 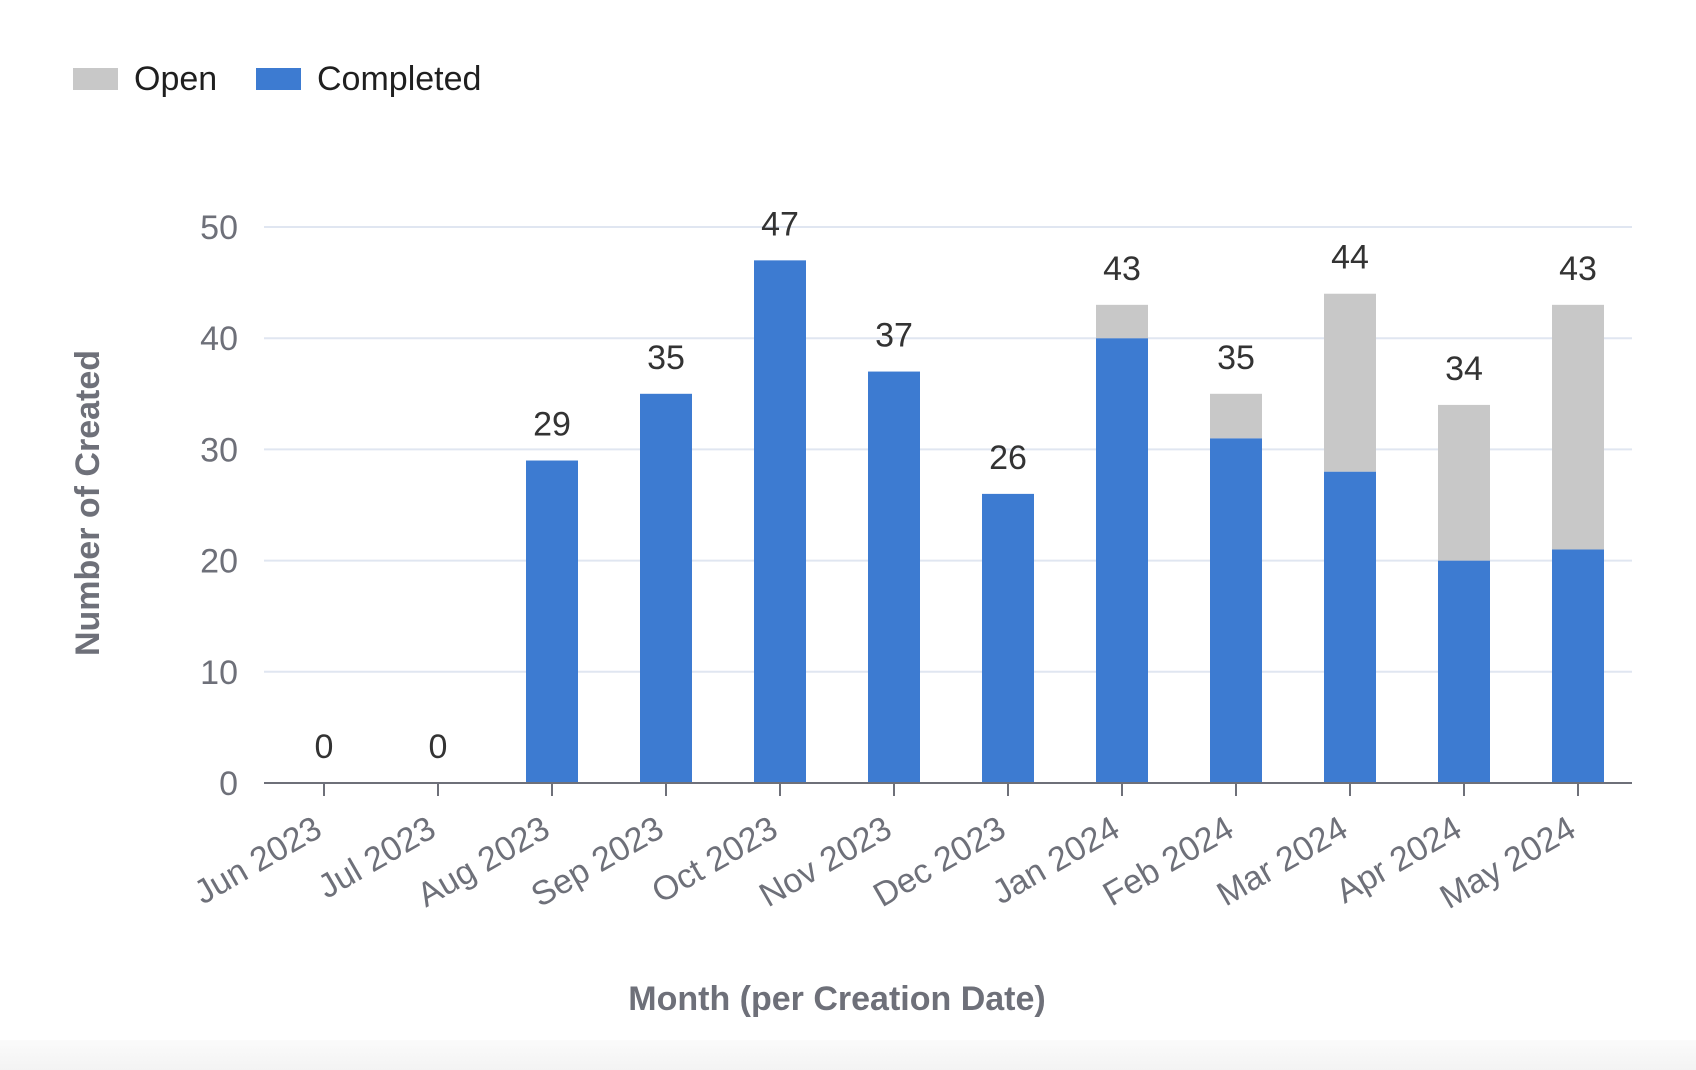 What do you see at coordinates (219, 562) in the screenshot?
I see `y-tick-label: 20` at bounding box center [219, 562].